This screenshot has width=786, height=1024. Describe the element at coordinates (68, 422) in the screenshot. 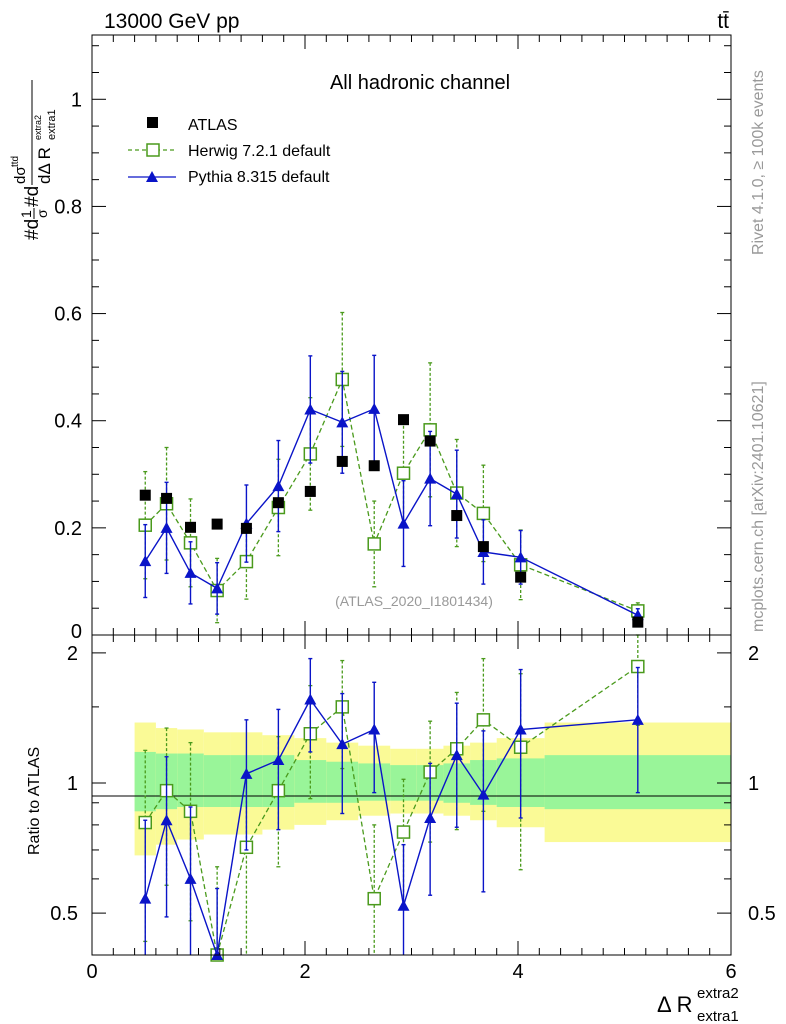

I see `y-tick-label-main: 0.4` at that location.